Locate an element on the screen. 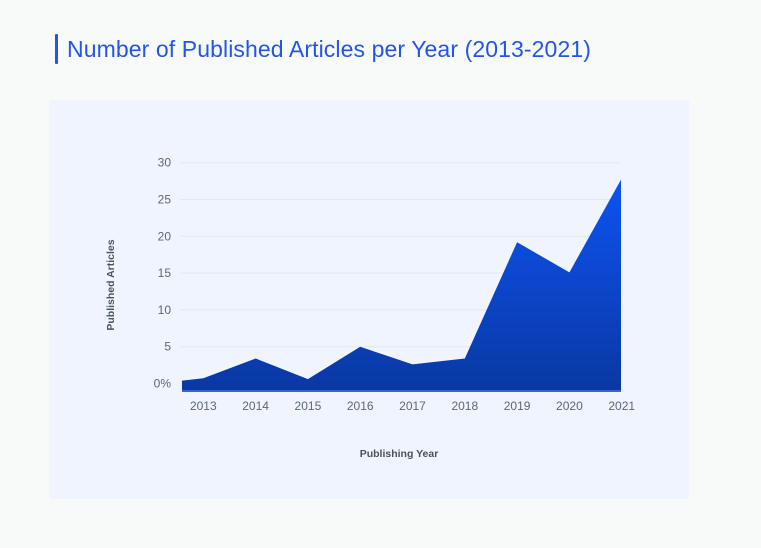 Image resolution: width=761 pixels, height=548 pixels. x-tick-label: 2020 is located at coordinates (569, 406).